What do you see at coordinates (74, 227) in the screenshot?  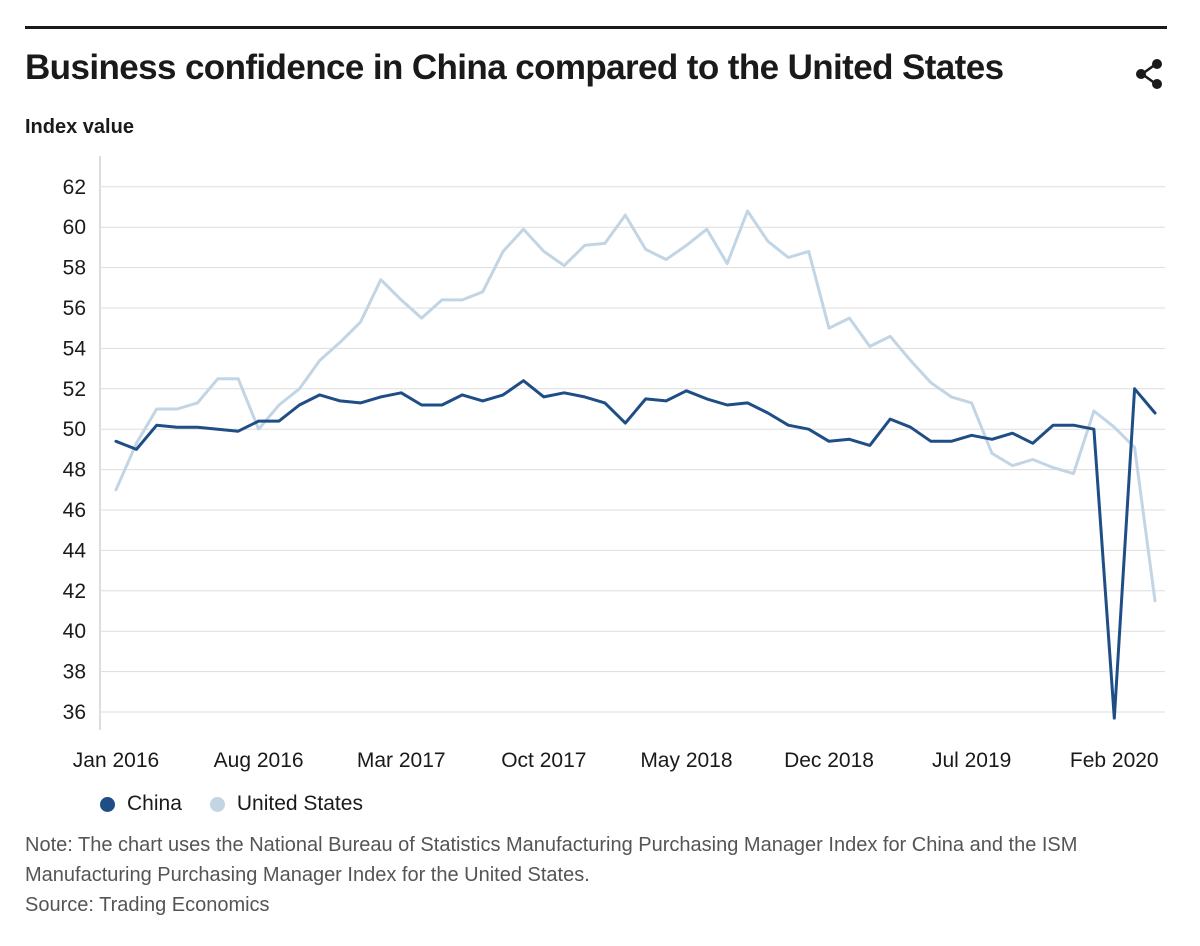 I see `y-tick-label: 60` at bounding box center [74, 227].